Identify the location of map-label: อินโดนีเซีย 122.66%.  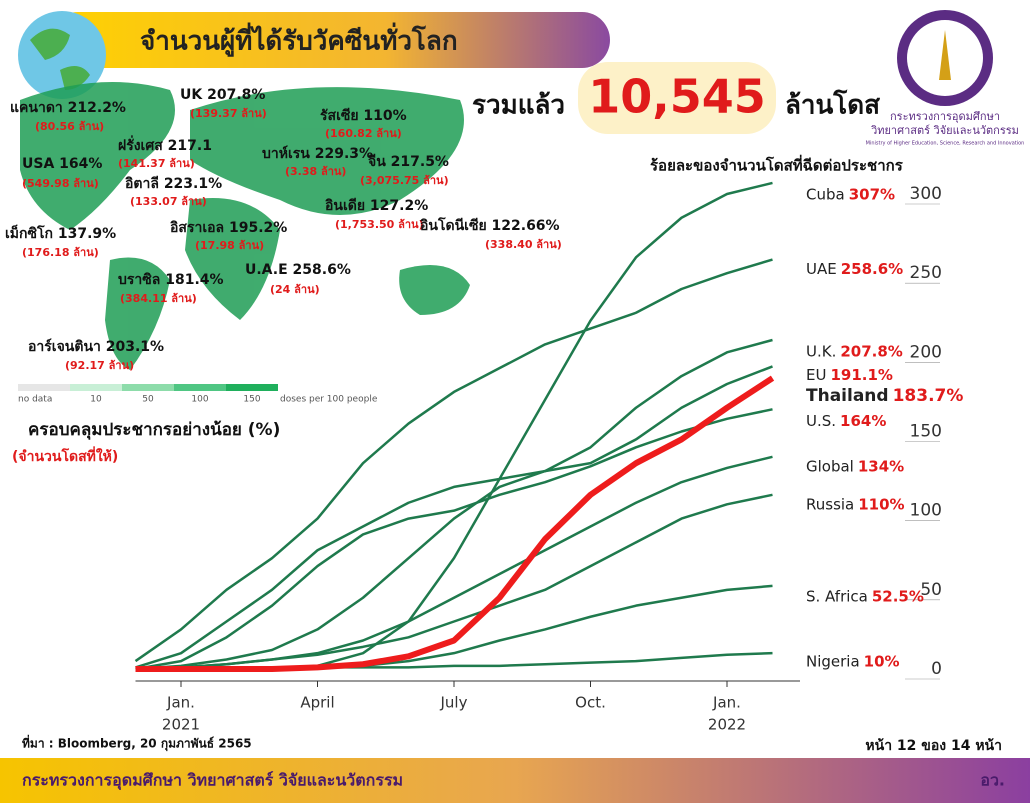
(489, 225).